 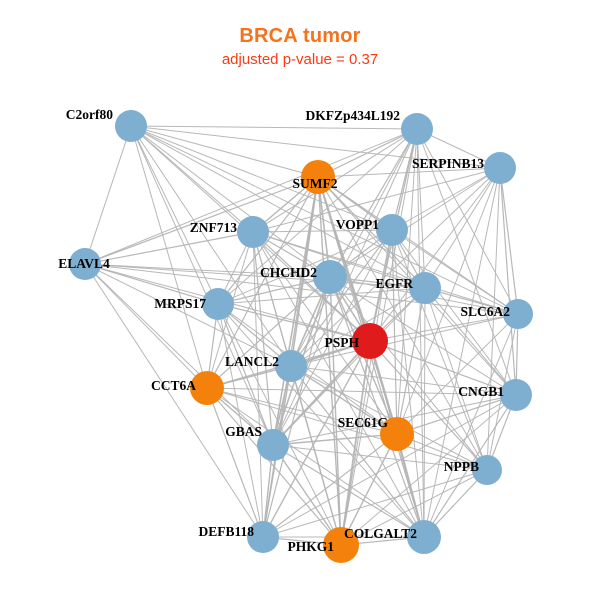 I want to click on graph-node-defb118, so click(x=263, y=537).